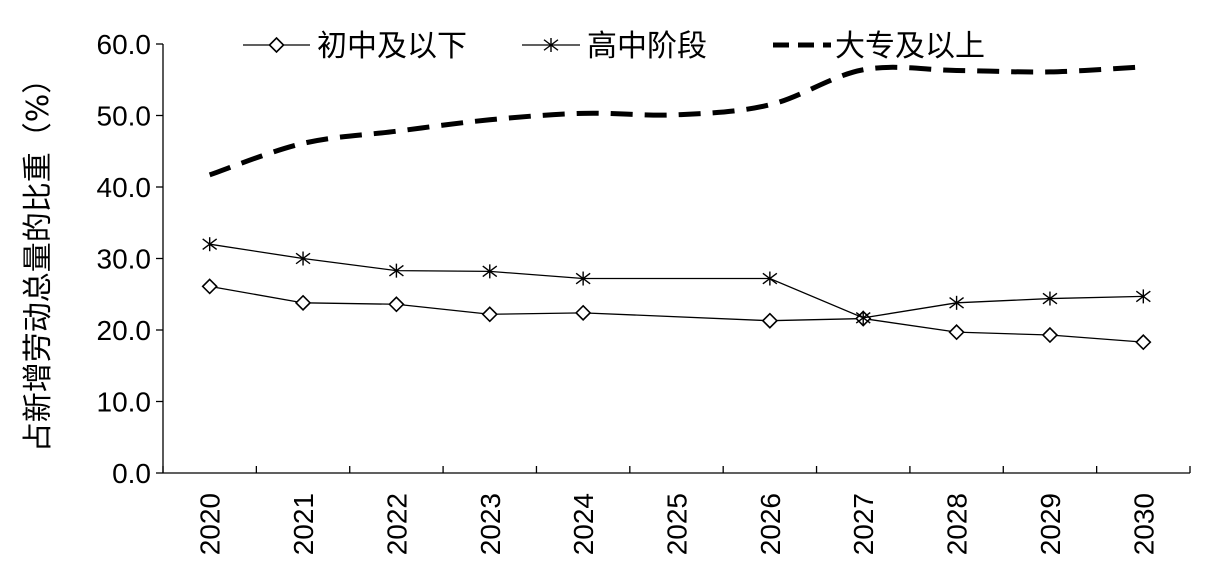 This screenshot has width=1230, height=580. What do you see at coordinates (583, 524) in the screenshot?
I see `x-tick-label: 2024` at bounding box center [583, 524].